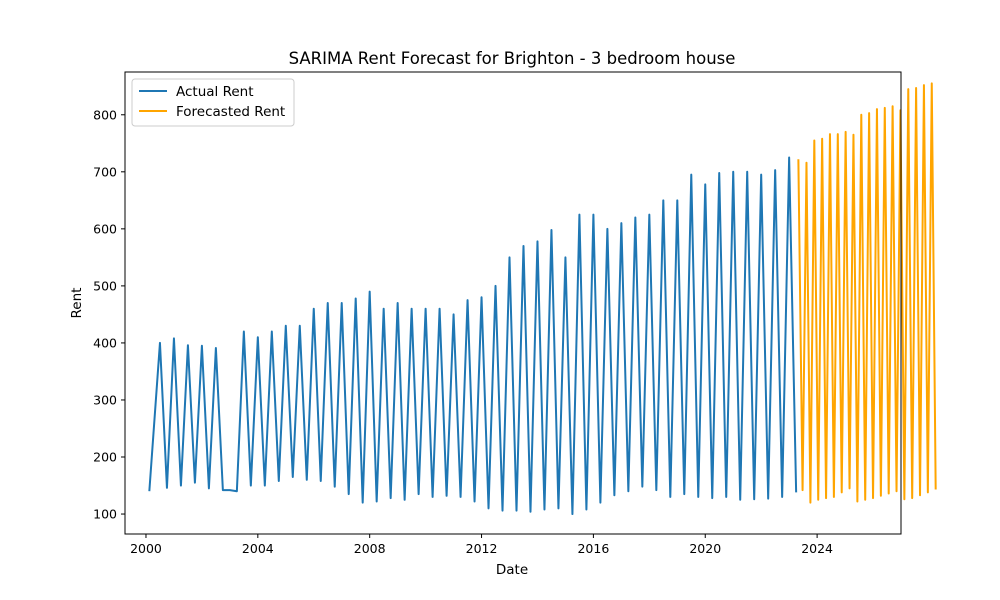 The width and height of the screenshot is (1000, 600). Describe the element at coordinates (105, 399) in the screenshot. I see `y-tick-label: 300` at that location.